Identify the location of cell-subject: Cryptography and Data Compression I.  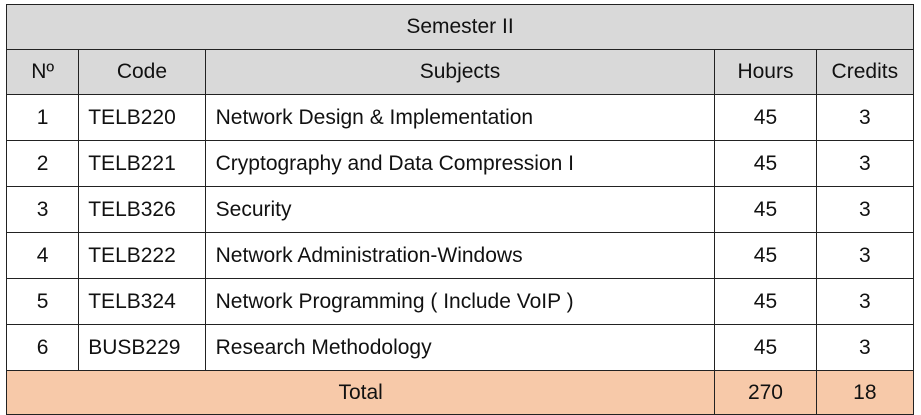
(460, 163).